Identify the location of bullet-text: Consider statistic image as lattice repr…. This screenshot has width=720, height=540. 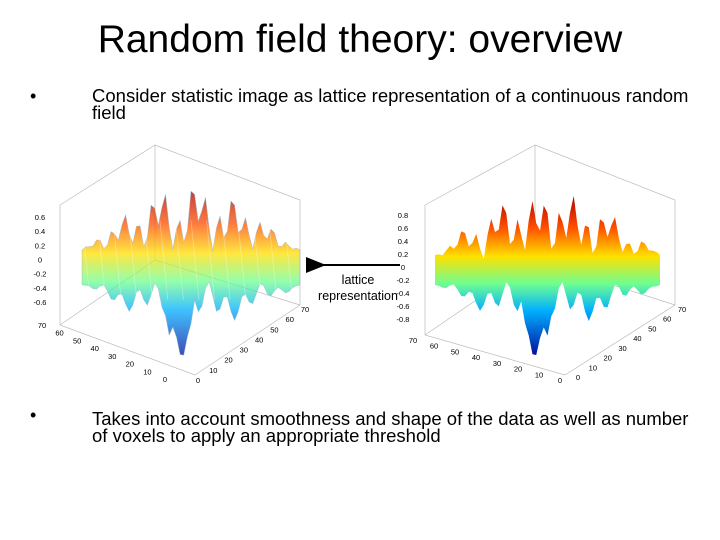
(390, 104).